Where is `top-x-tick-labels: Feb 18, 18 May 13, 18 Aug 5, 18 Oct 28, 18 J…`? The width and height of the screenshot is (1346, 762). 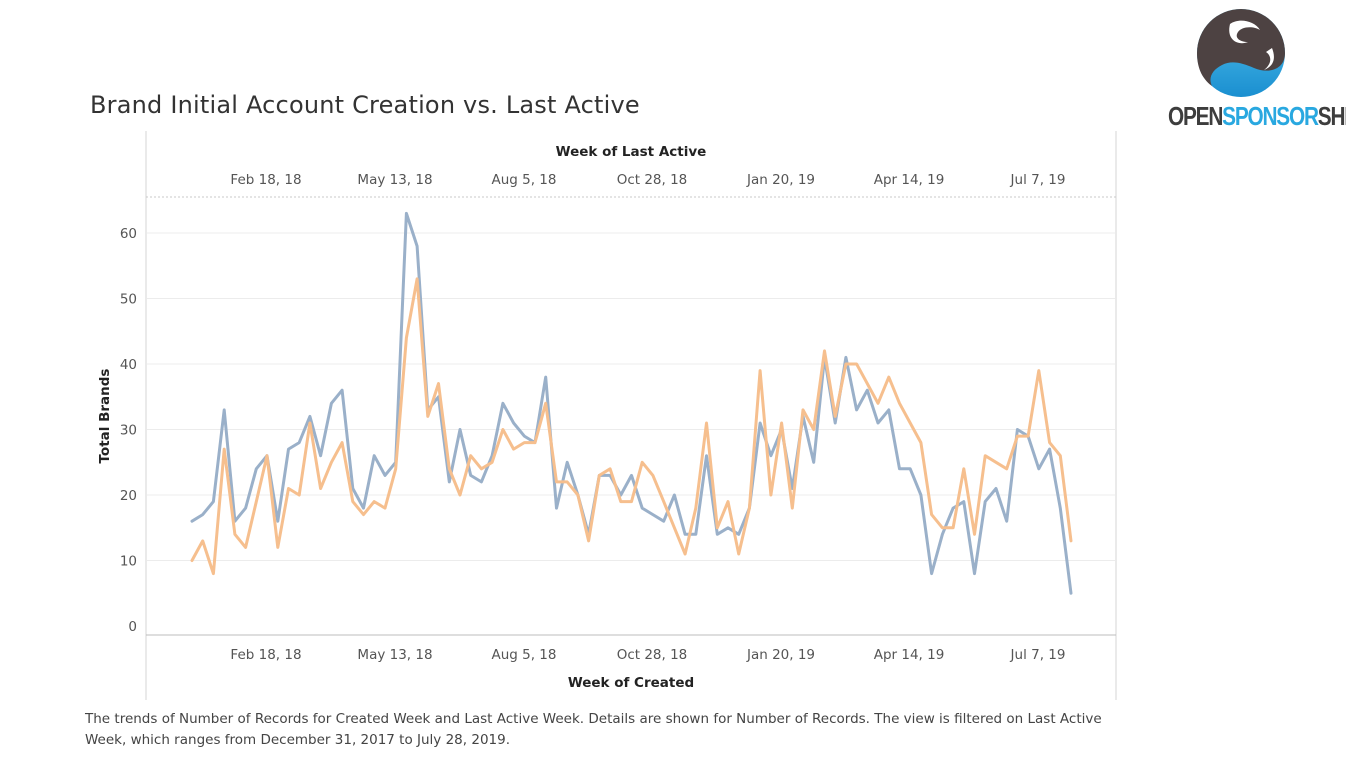 top-x-tick-labels: Feb 18, 18 May 13, 18 Aug 5, 18 Oct 28, 18 J… is located at coordinates (647, 180).